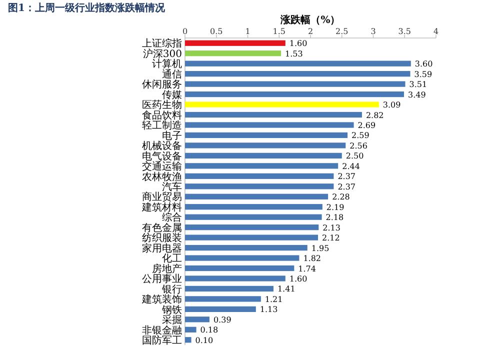 The width and height of the screenshot is (499, 346). I want to click on data-label: 3.51, so click(418, 85).